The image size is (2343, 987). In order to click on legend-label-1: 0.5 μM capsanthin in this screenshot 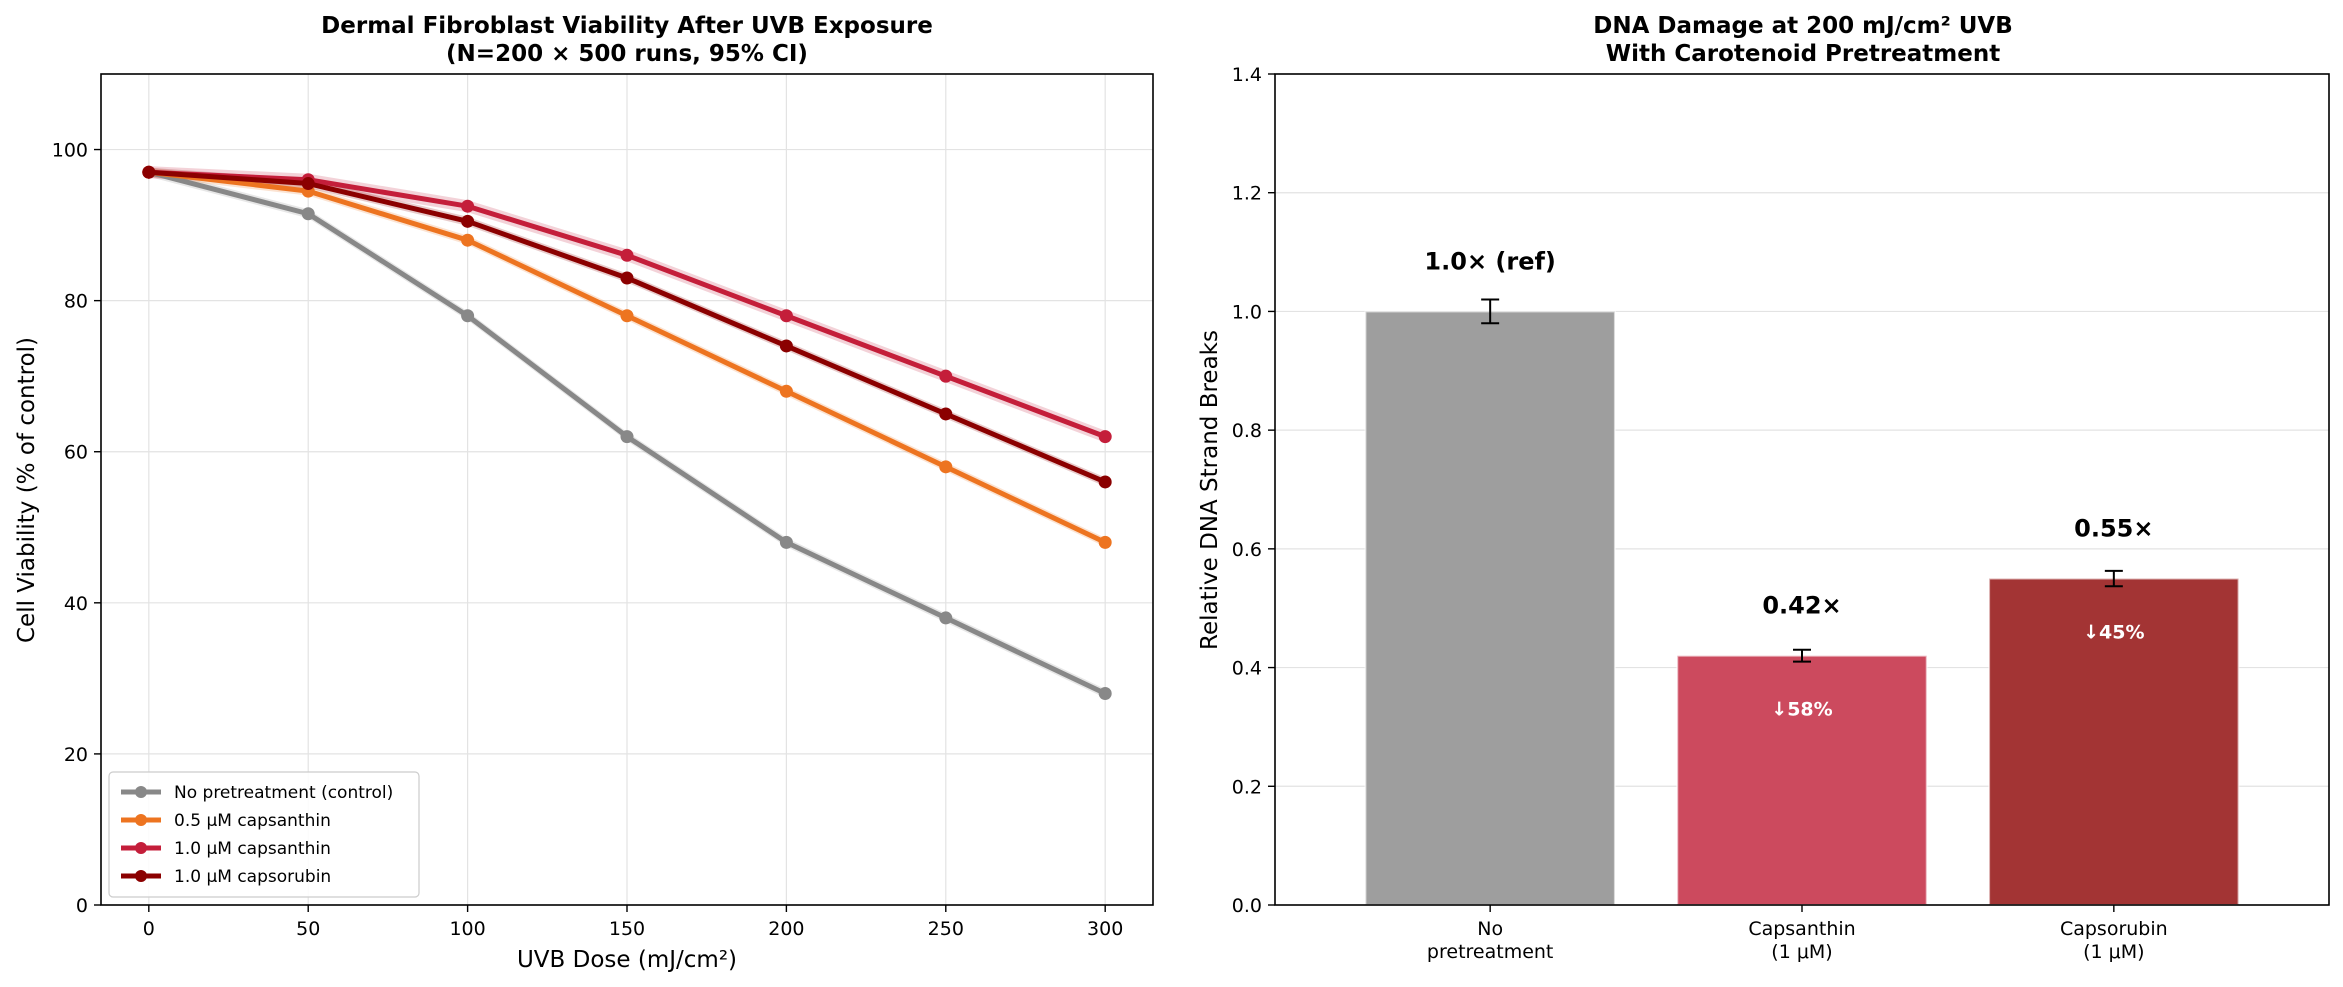, I will do `click(252, 821)`.